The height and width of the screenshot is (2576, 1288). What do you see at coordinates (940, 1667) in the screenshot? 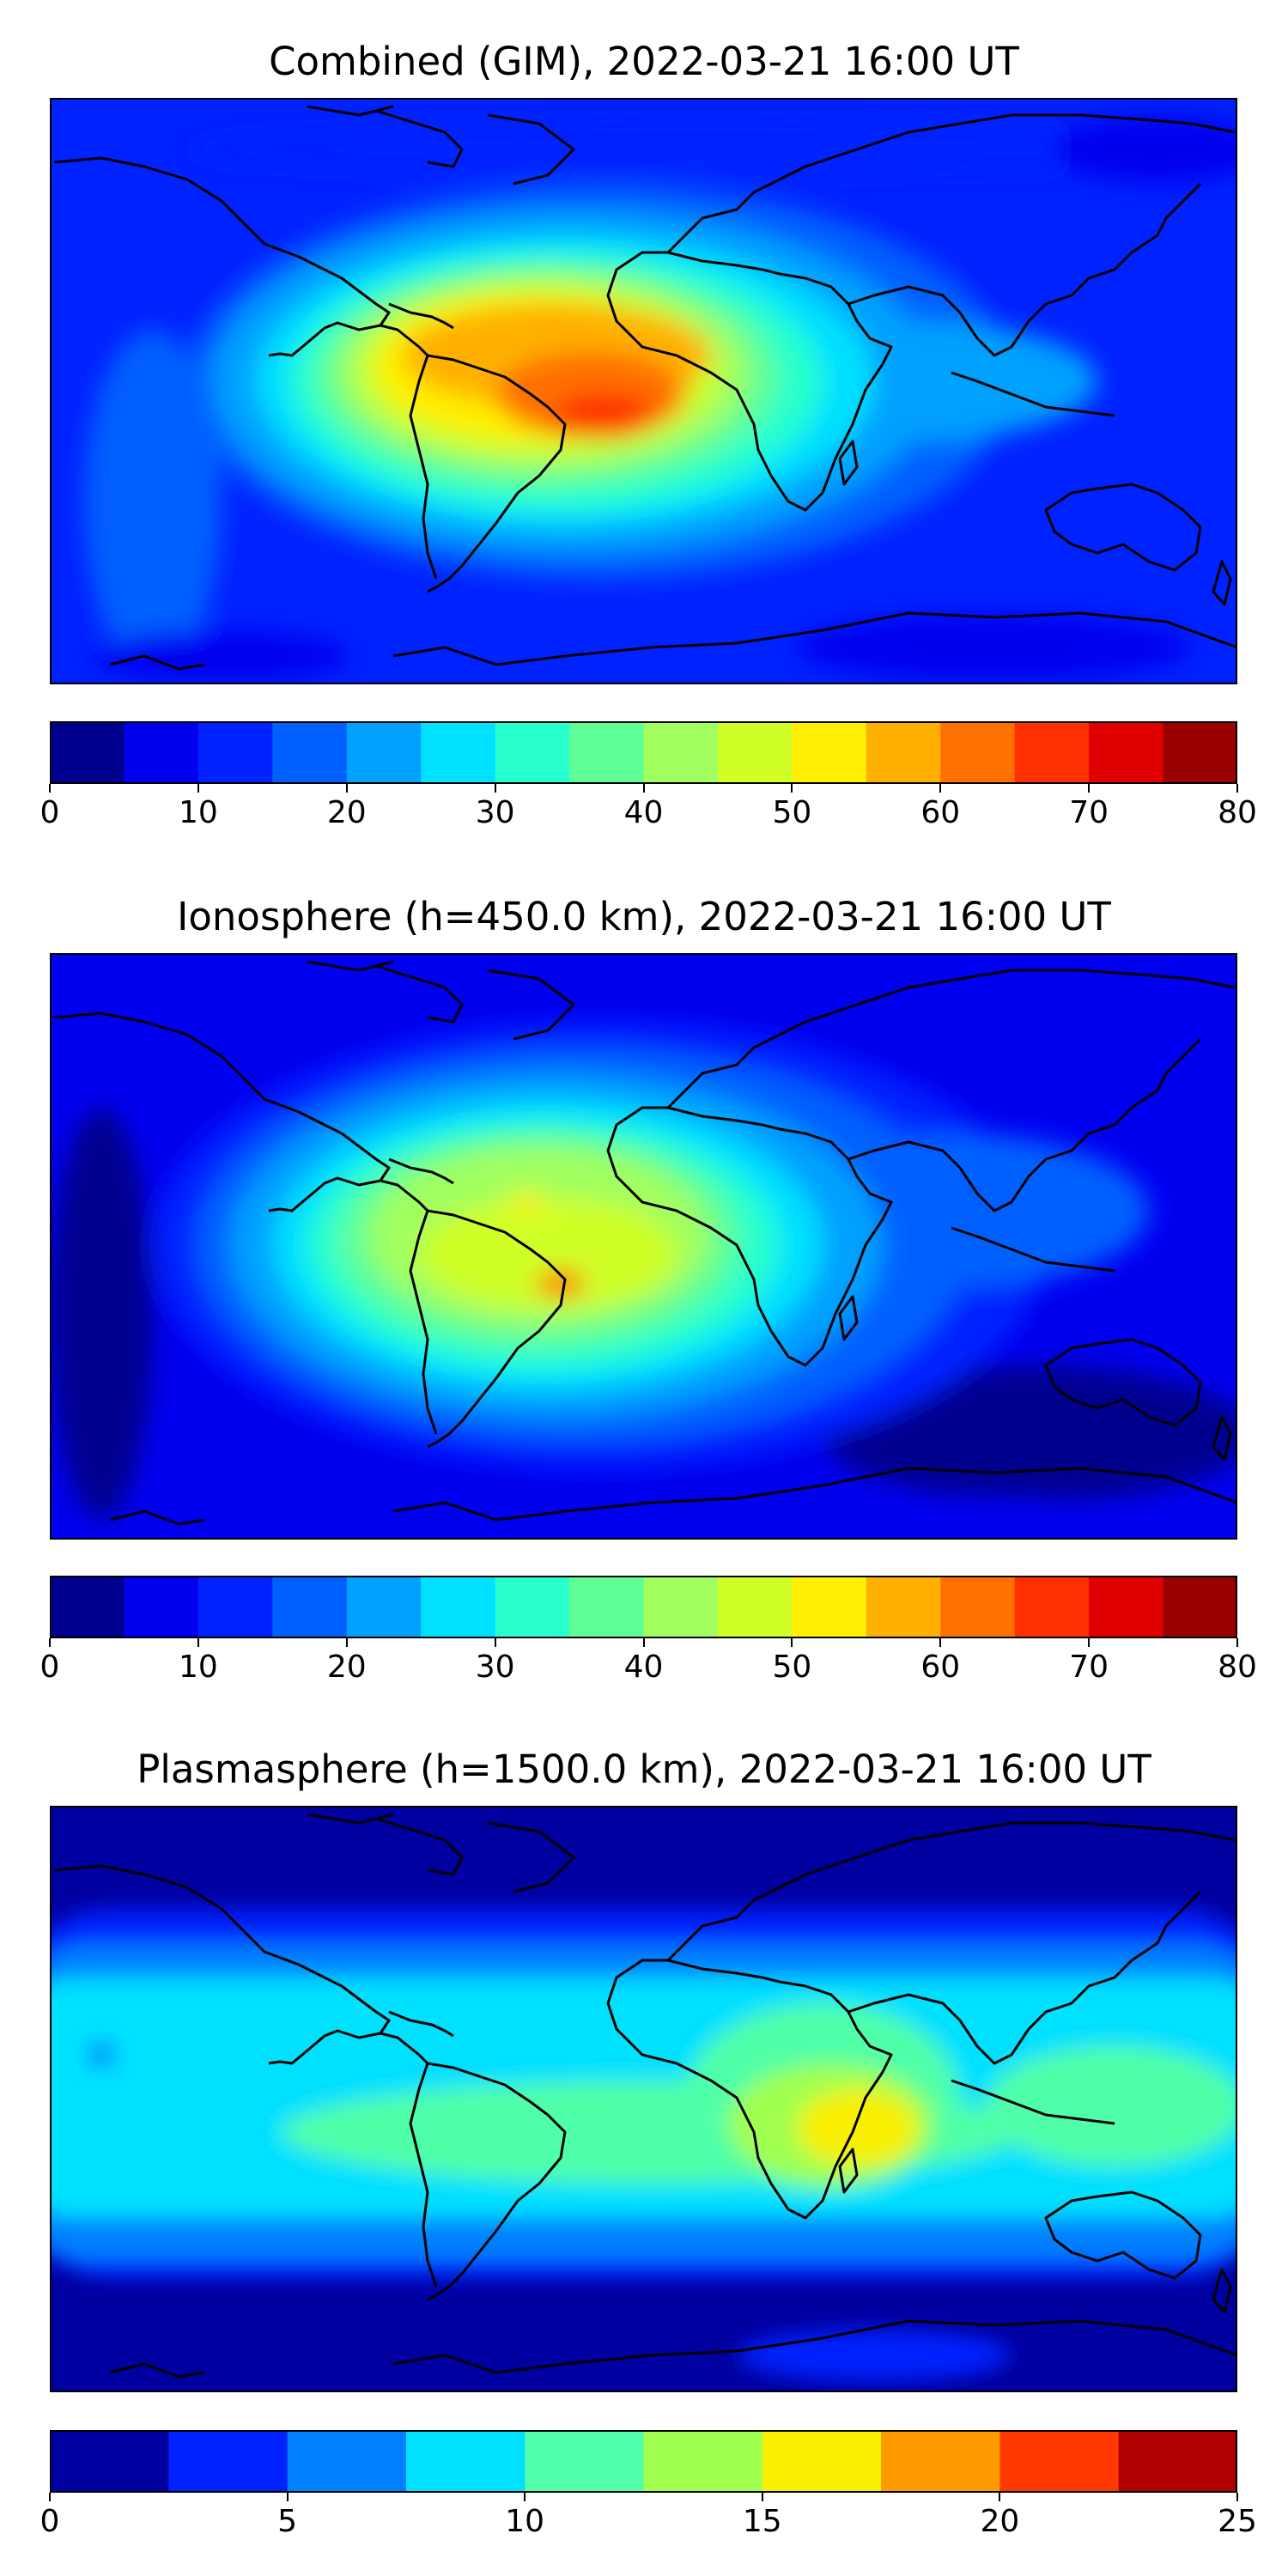
I see `colorbar-tick-label: 60` at bounding box center [940, 1667].